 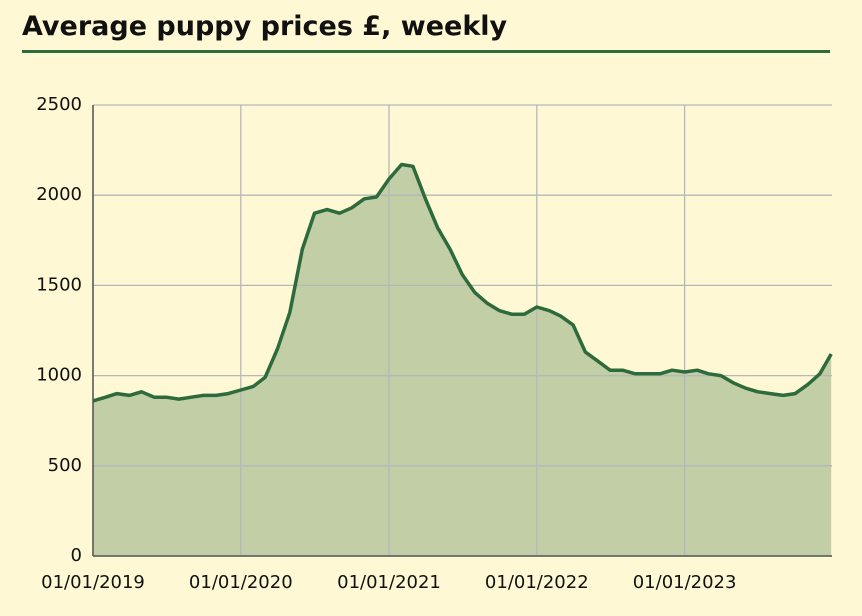 I want to click on y-tick-label: 2500, so click(x=59, y=104).